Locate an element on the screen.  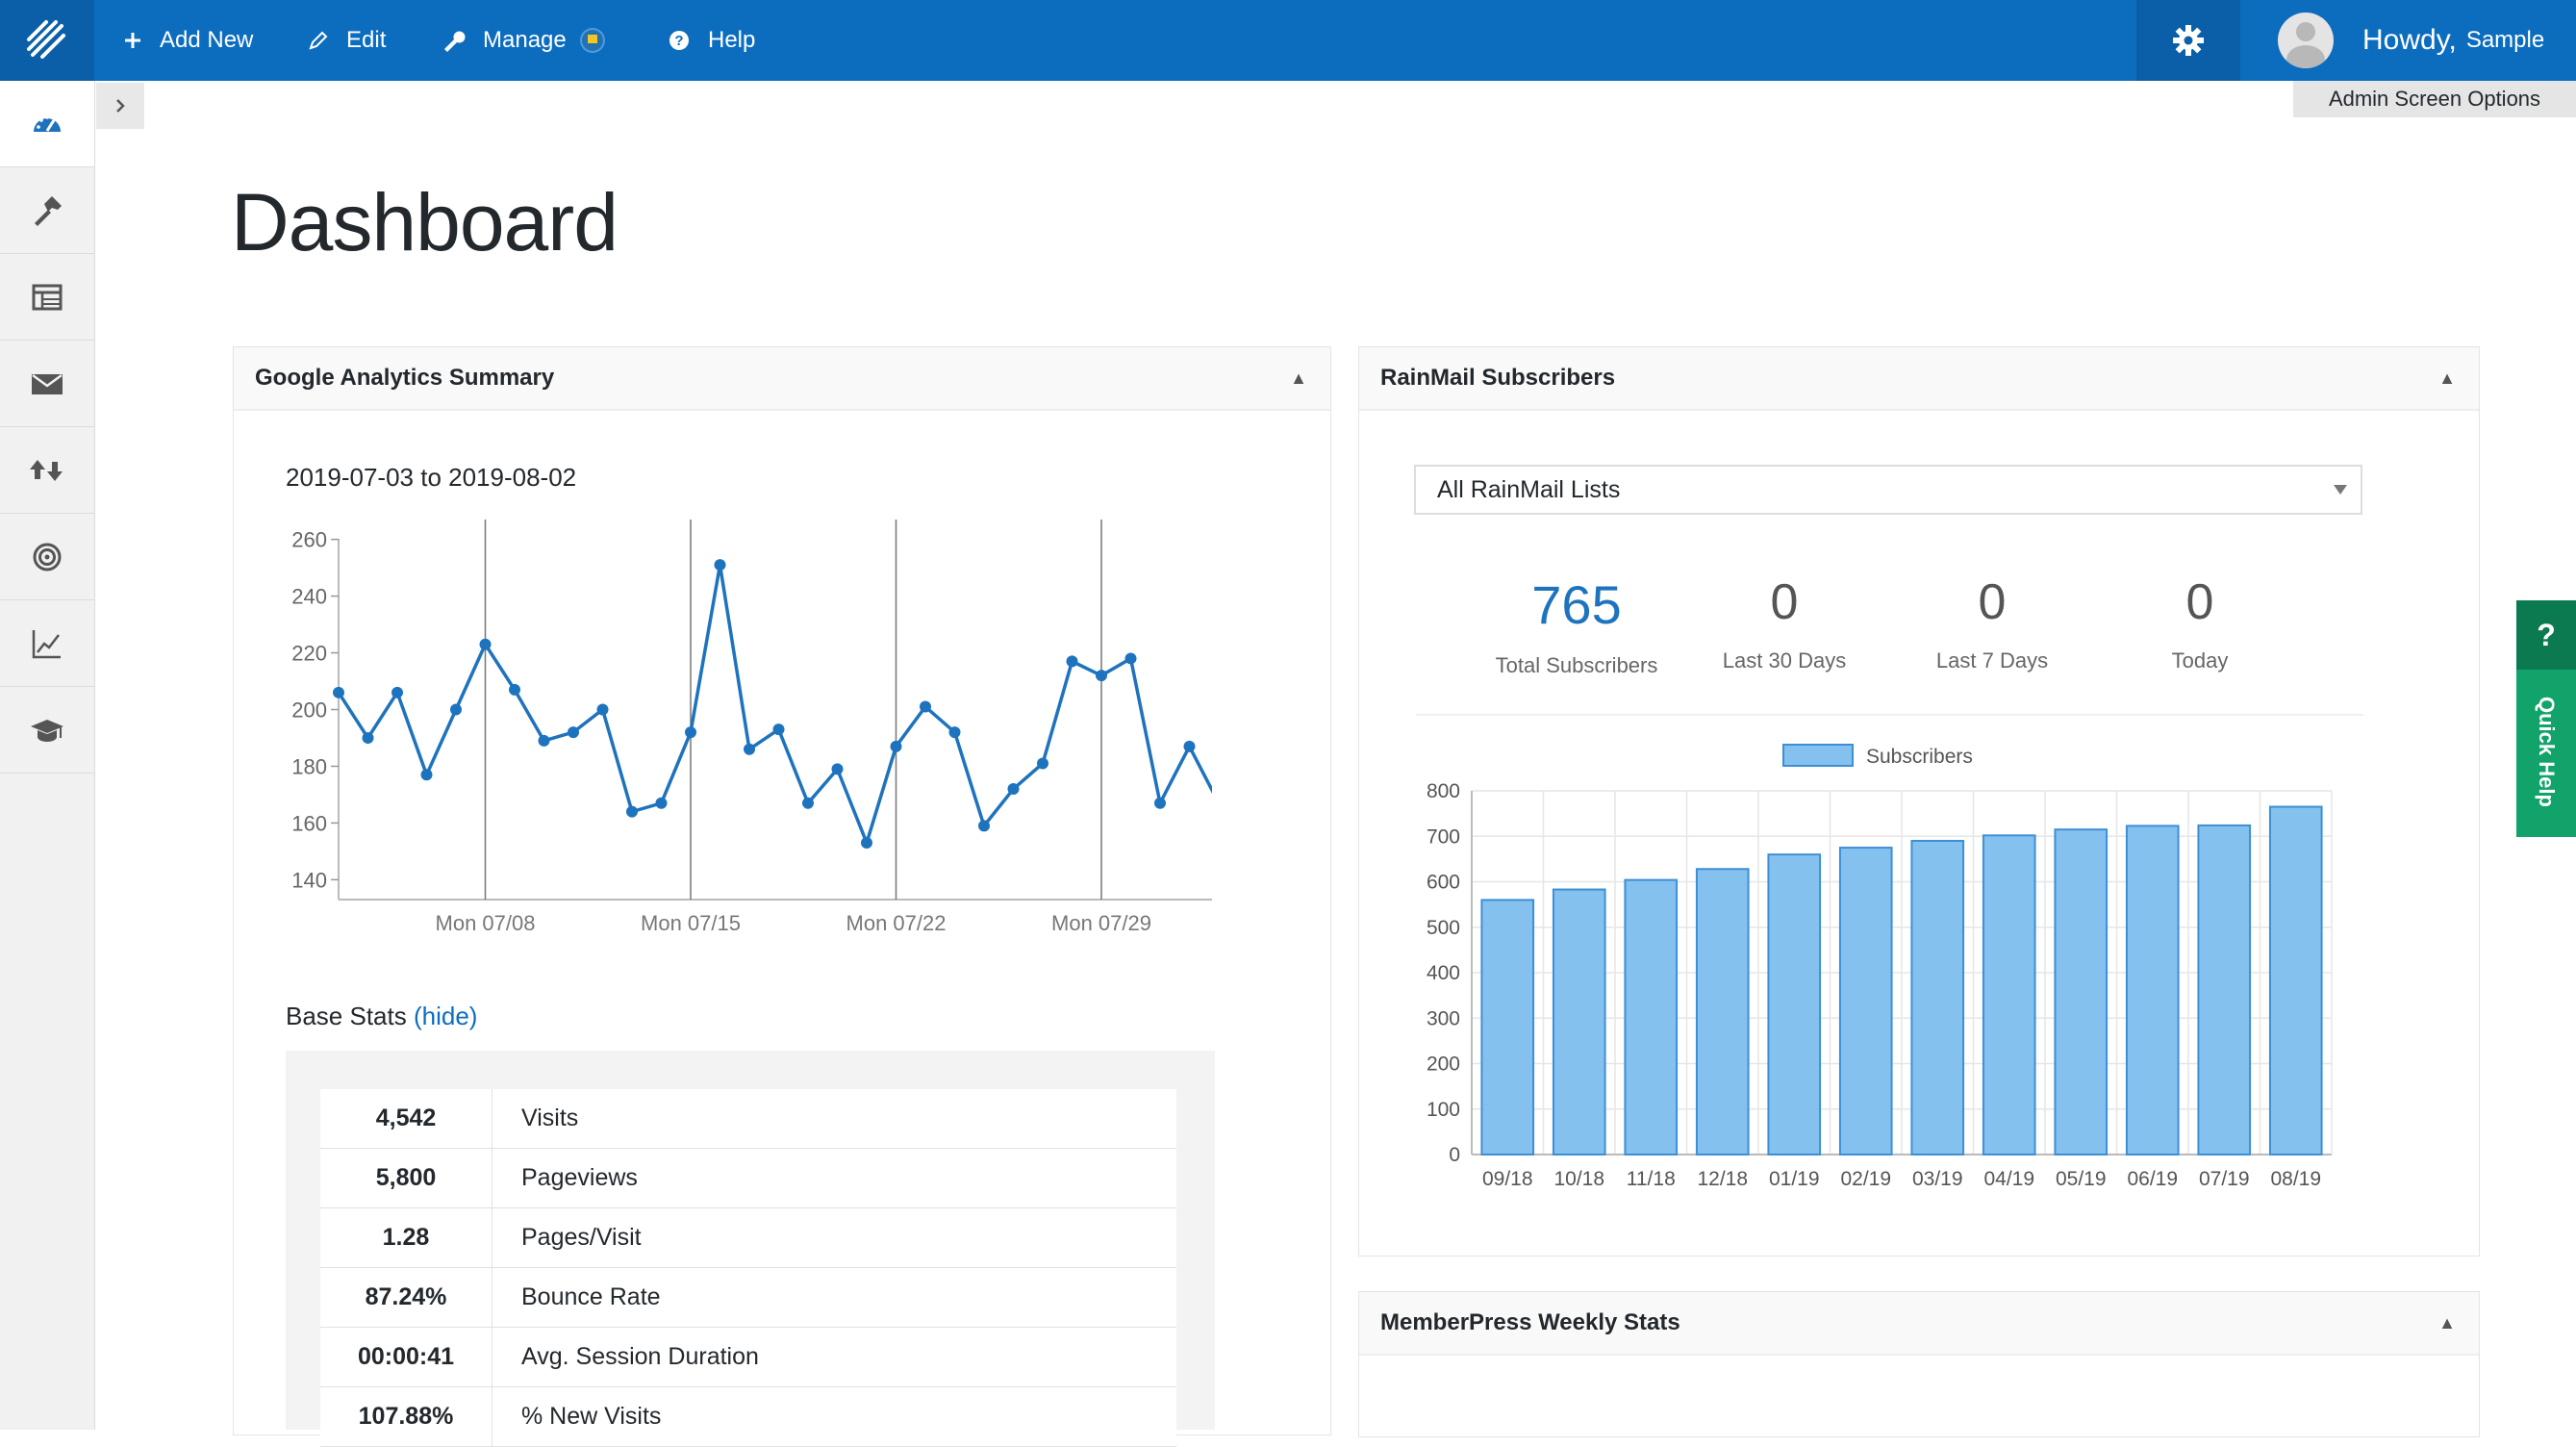
rainmail-panel-title: RainMail Subscribers is located at coordinates (1498, 378).